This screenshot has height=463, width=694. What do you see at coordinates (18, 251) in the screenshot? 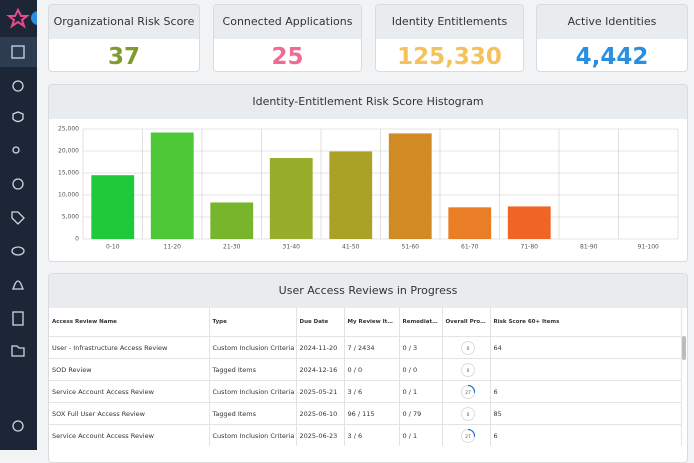
I see `nav-view` at bounding box center [18, 251].